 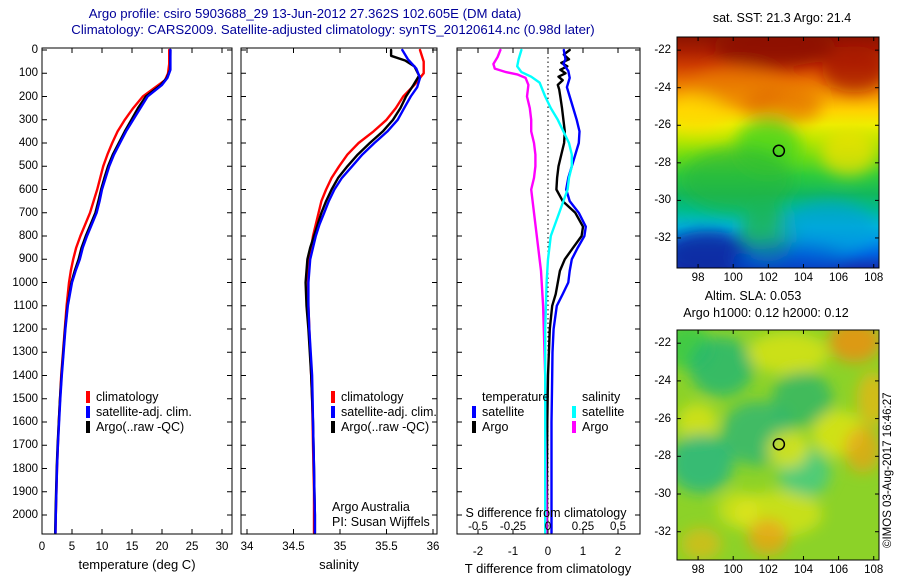 I want to click on series-satellite-adj-clim-, so click(x=113, y=291).